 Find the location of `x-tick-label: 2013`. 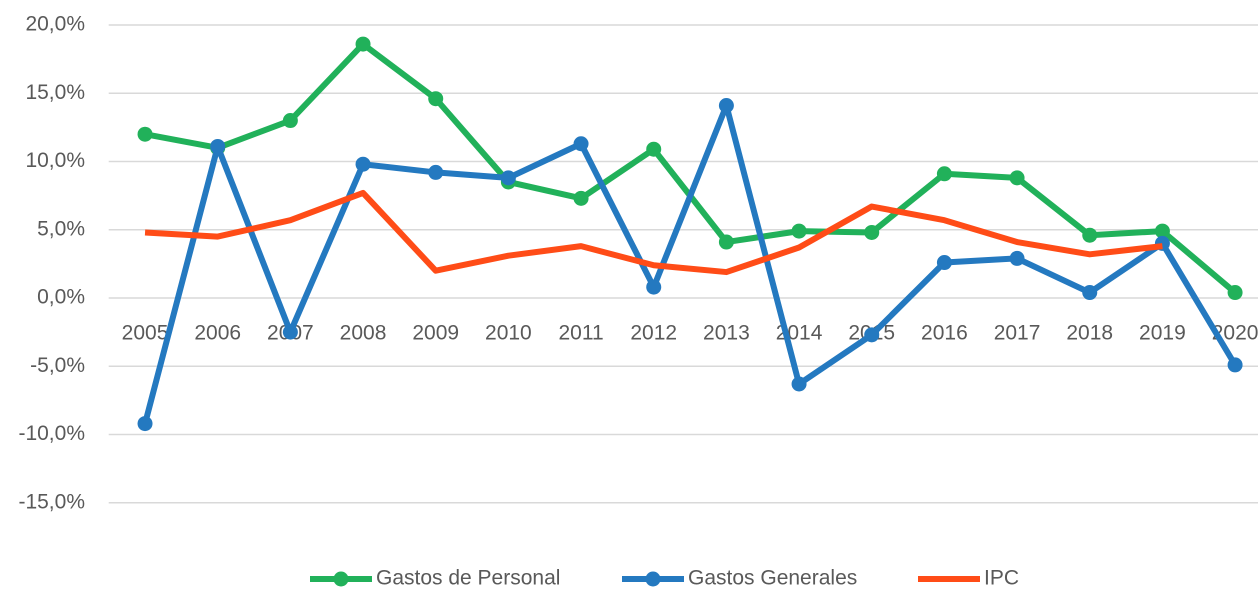

x-tick-label: 2013 is located at coordinates (726, 333).